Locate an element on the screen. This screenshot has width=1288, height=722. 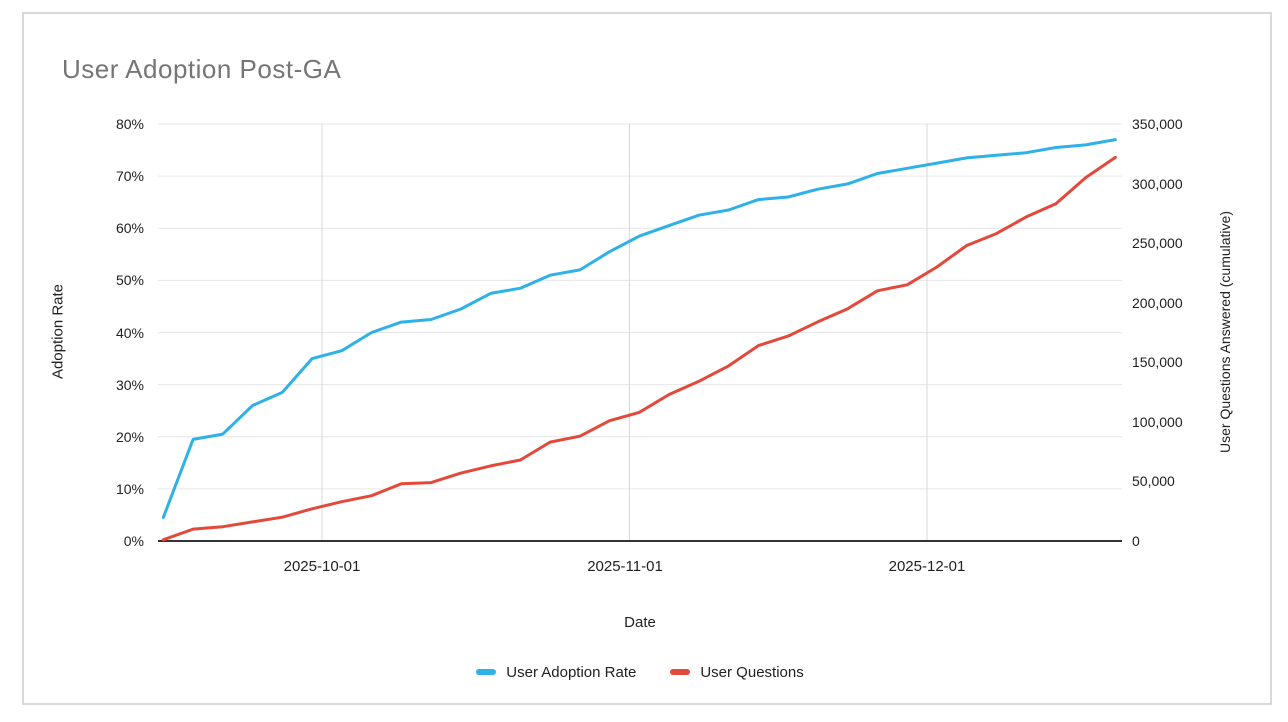
right-axis-tick: 0 is located at coordinates (1136, 541).